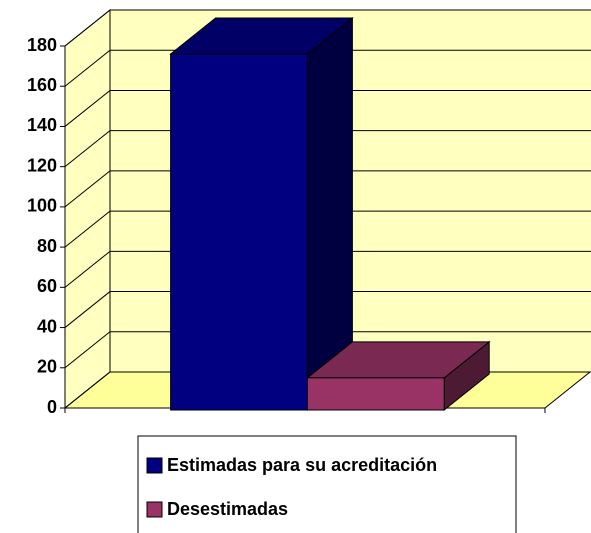  I want to click on y-tick-label: 20, so click(47, 367).